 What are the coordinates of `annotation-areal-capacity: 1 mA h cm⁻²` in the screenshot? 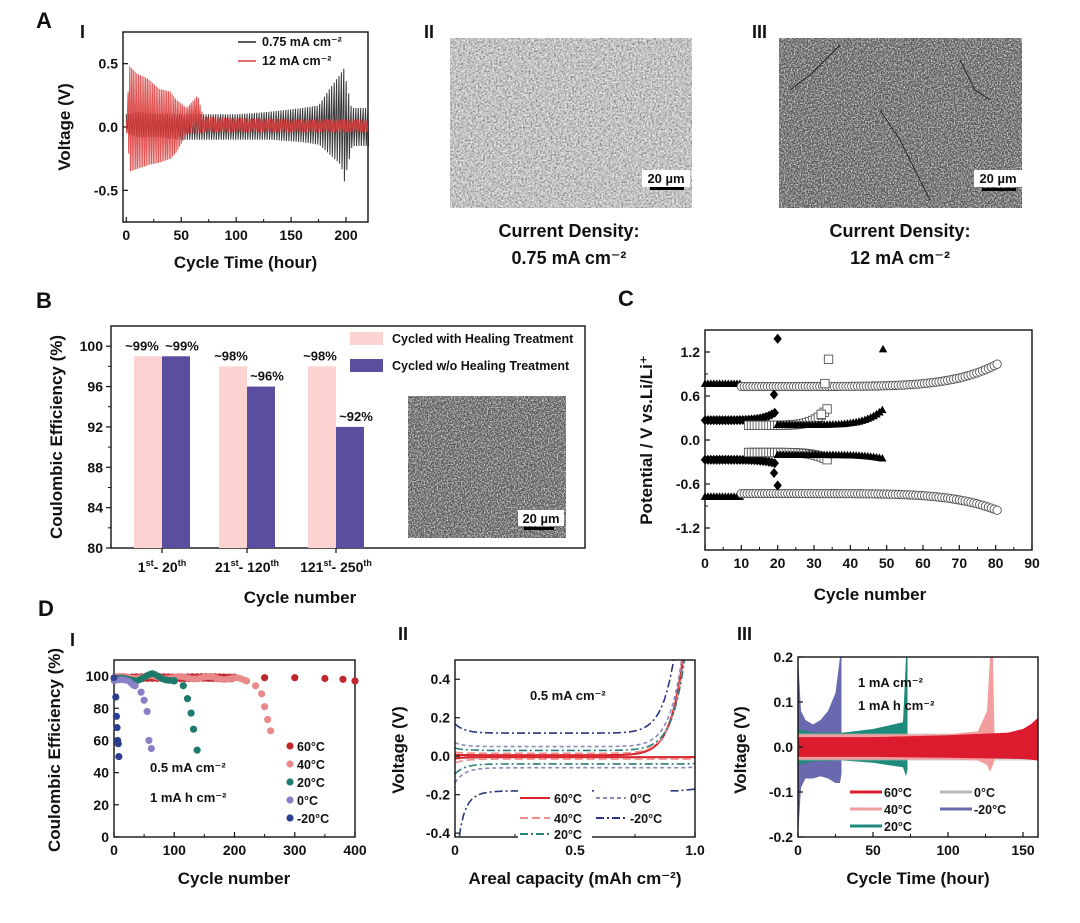 It's located at (188, 797).